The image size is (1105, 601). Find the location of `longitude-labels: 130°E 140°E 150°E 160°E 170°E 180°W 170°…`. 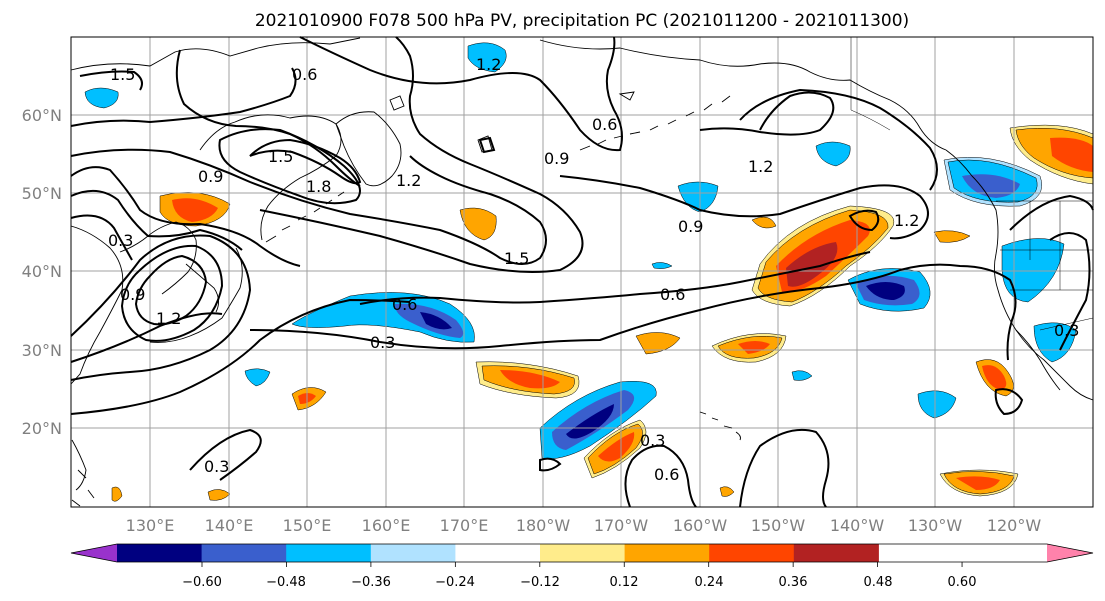

longitude-labels: 130°E 140°E 150°E 160°E 170°E 180°W 170°… is located at coordinates (584, 525).